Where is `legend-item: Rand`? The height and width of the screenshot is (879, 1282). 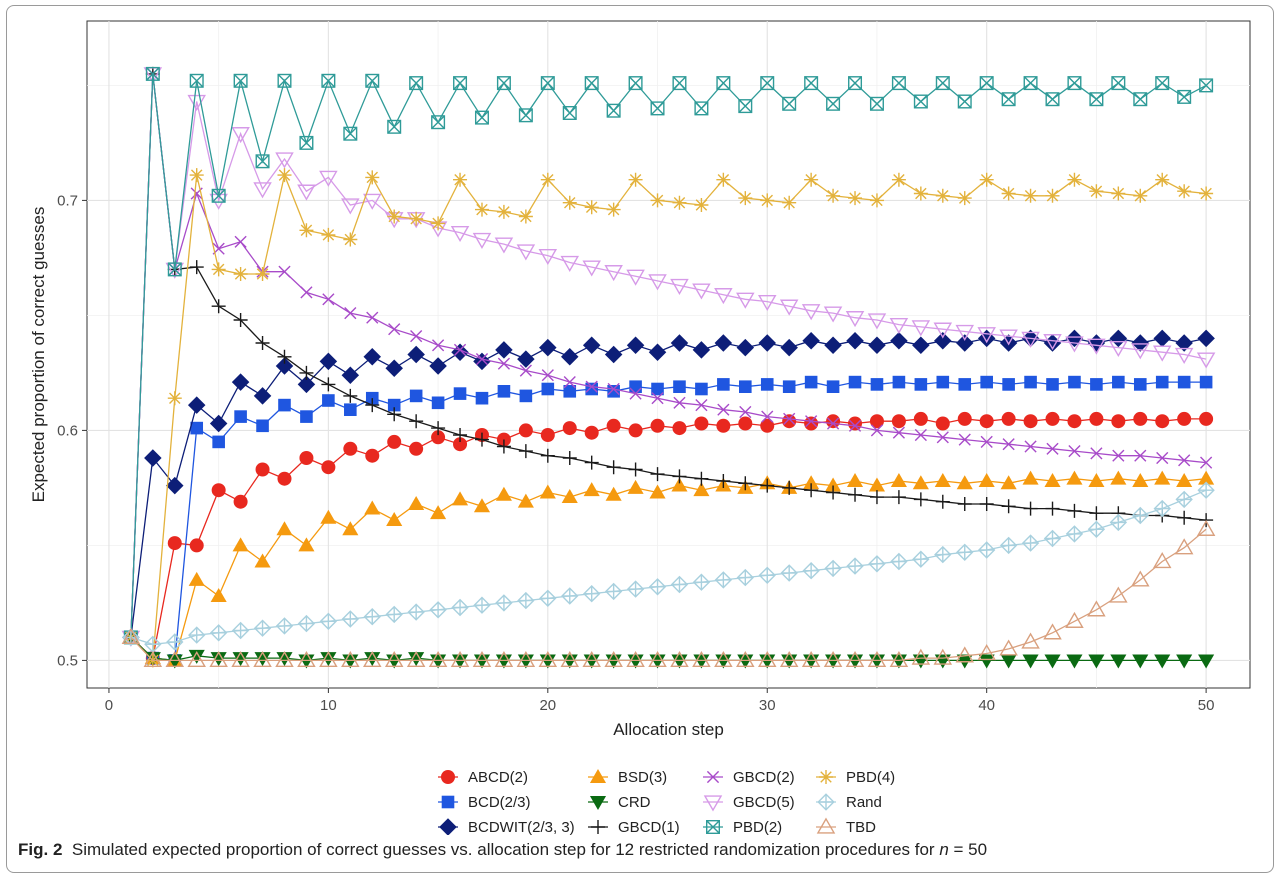
legend-item: Rand is located at coordinates (849, 802).